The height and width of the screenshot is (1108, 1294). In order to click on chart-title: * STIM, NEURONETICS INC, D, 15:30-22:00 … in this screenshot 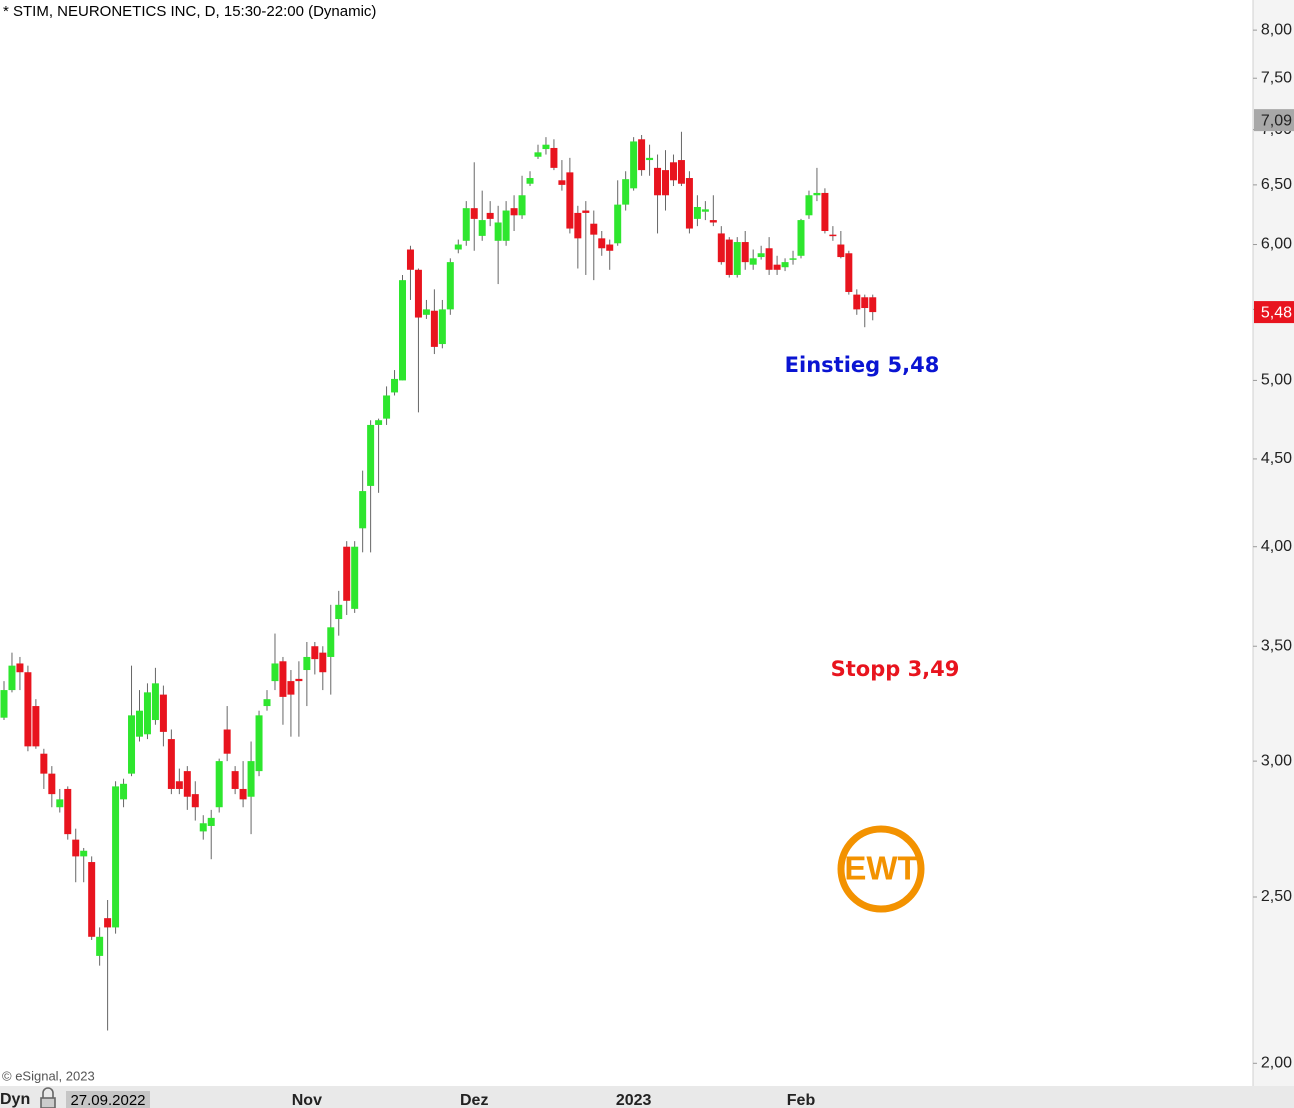, I will do `click(189, 11)`.